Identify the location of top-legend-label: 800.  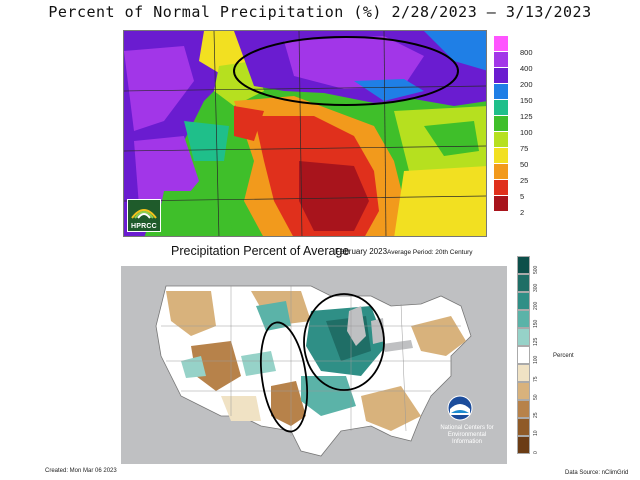
(526, 52).